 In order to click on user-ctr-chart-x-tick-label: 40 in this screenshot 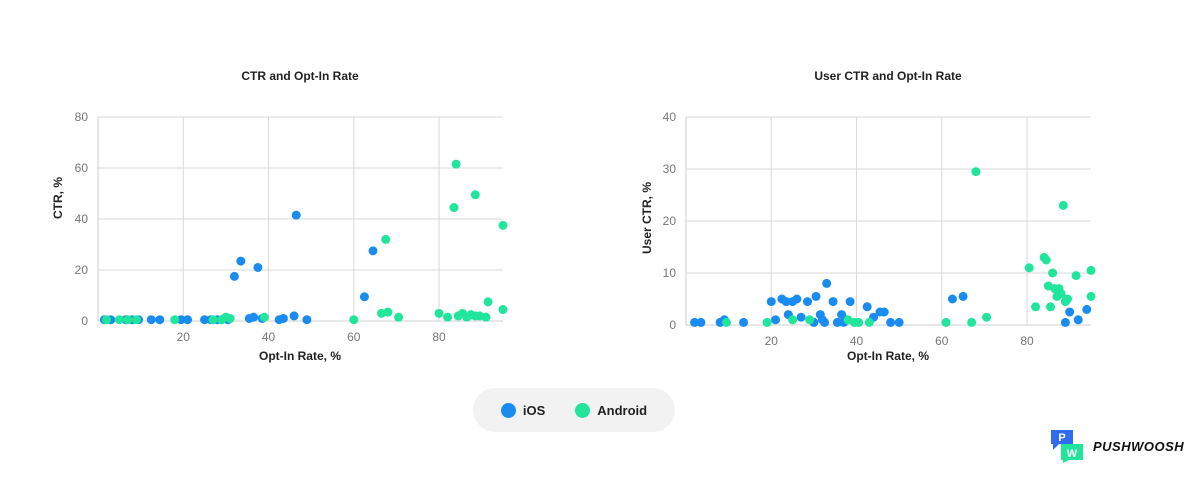, I will do `click(857, 341)`.